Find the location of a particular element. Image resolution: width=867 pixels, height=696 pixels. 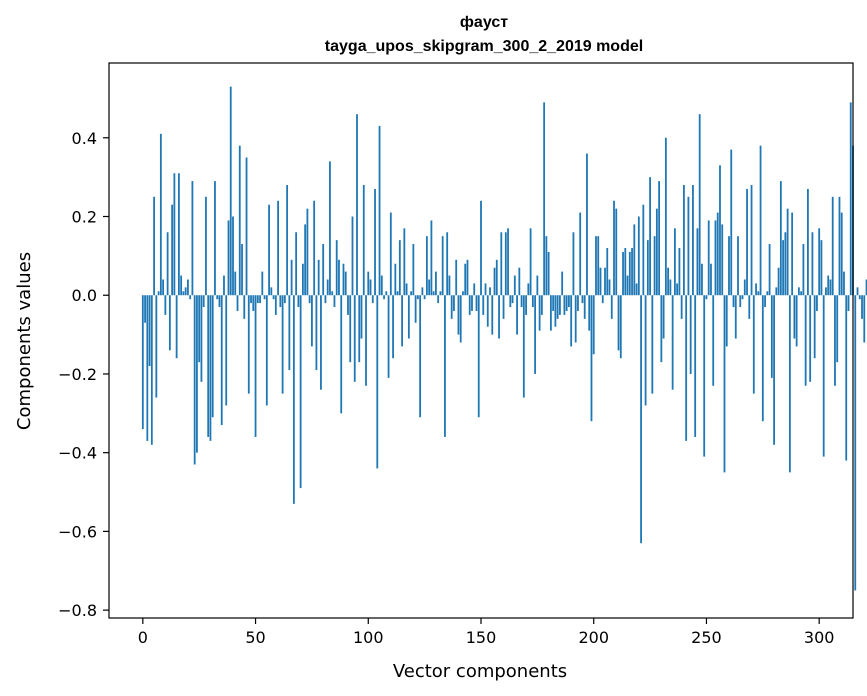

x-axis-ticks: 0 50 100 150 200 250 300 is located at coordinates (486, 632).